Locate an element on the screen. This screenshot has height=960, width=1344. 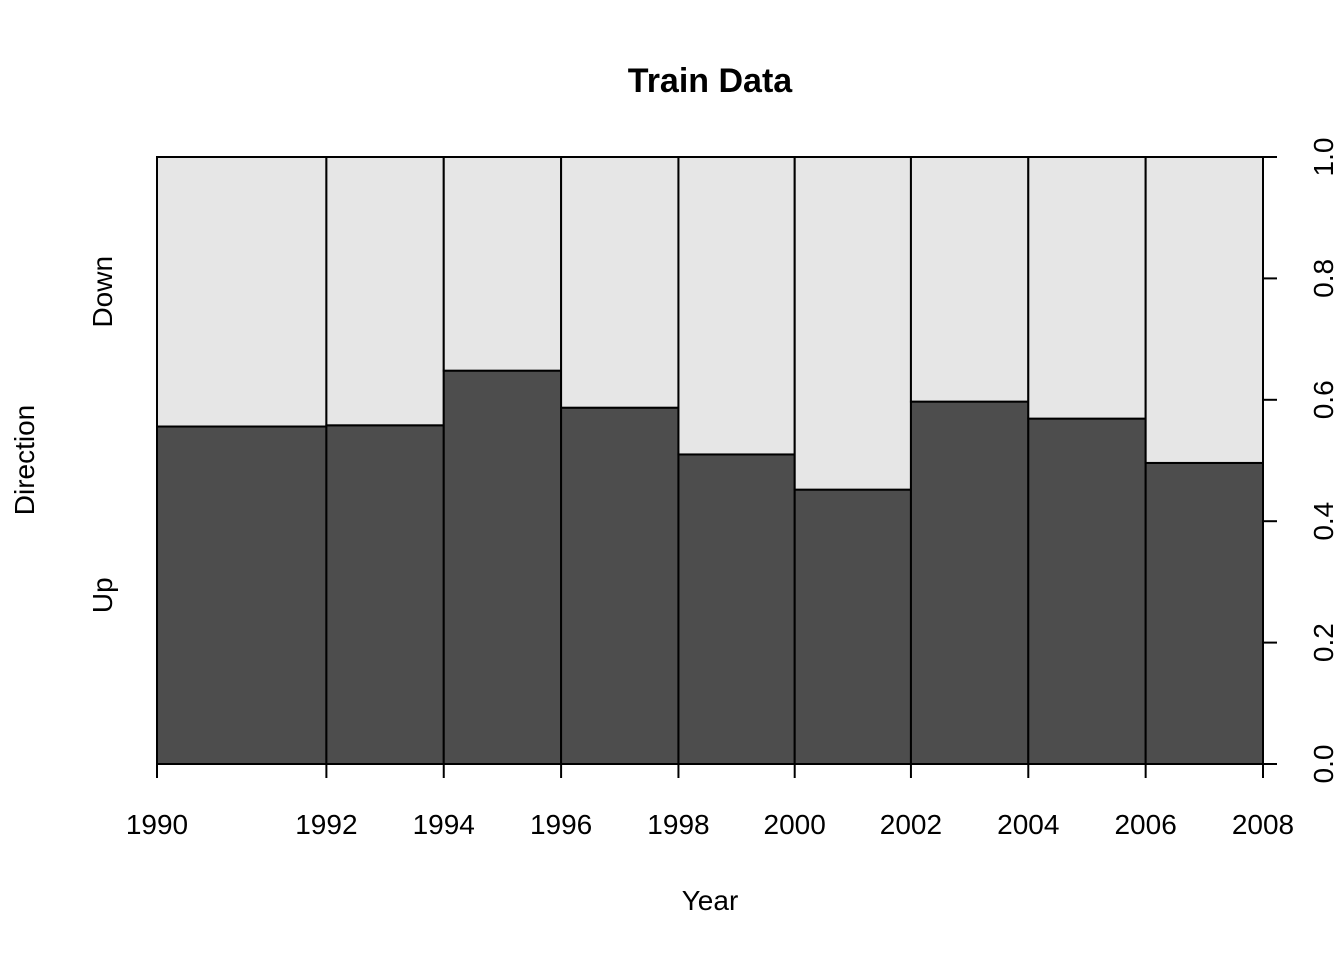
x-axis-label: Year is located at coordinates (710, 900).